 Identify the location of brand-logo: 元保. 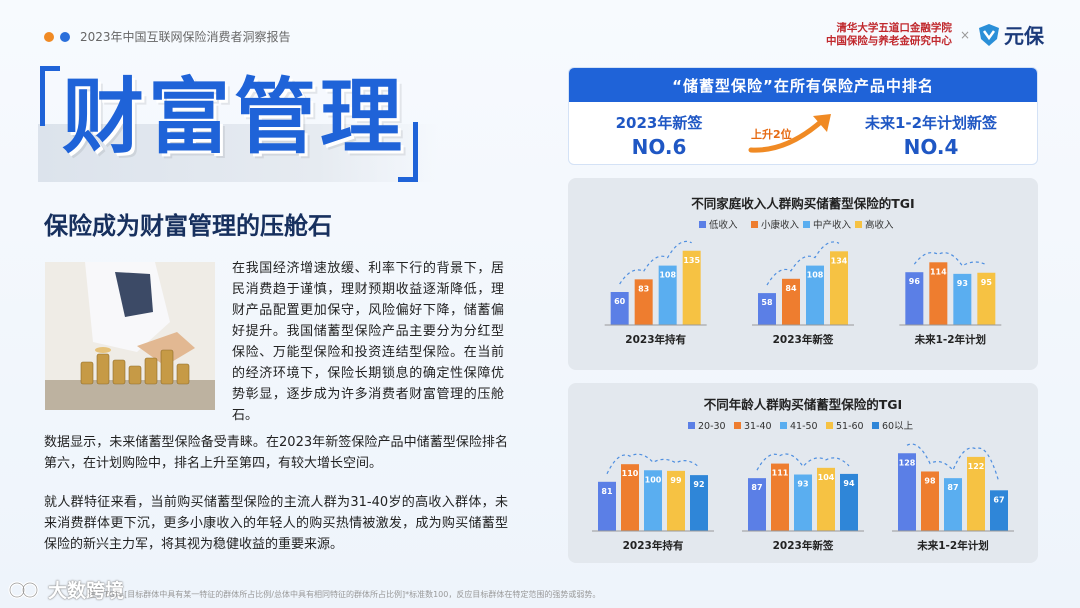
(1011, 34).